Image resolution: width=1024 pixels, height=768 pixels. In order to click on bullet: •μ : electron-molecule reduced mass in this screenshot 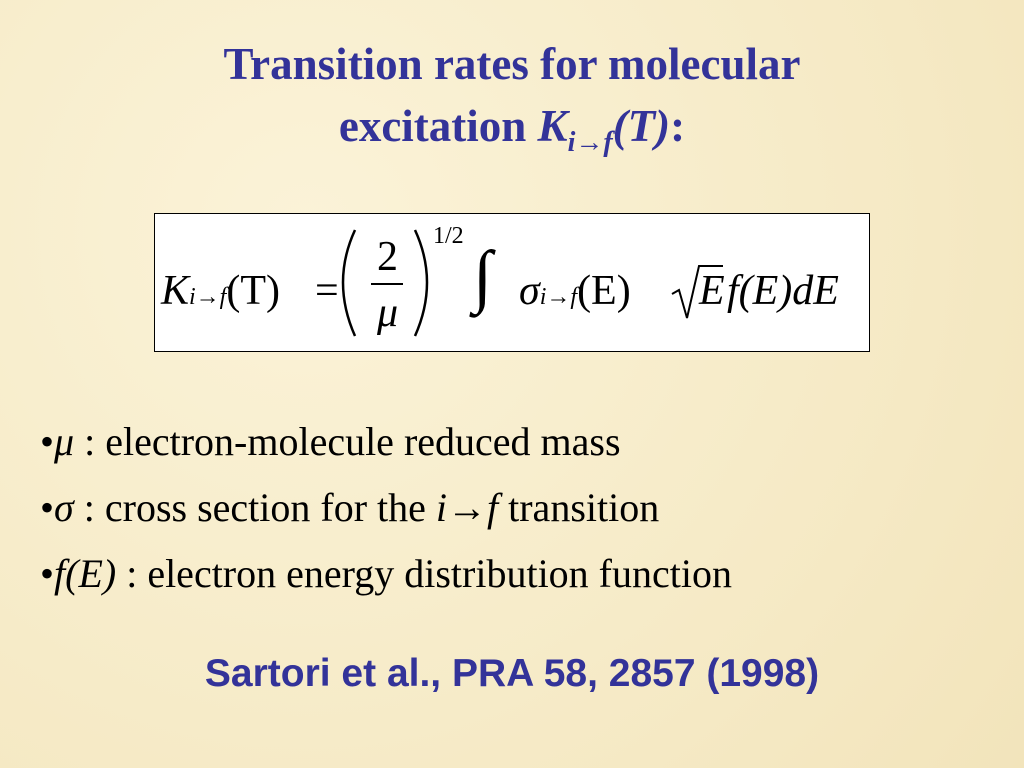, I will do `click(330, 441)`.